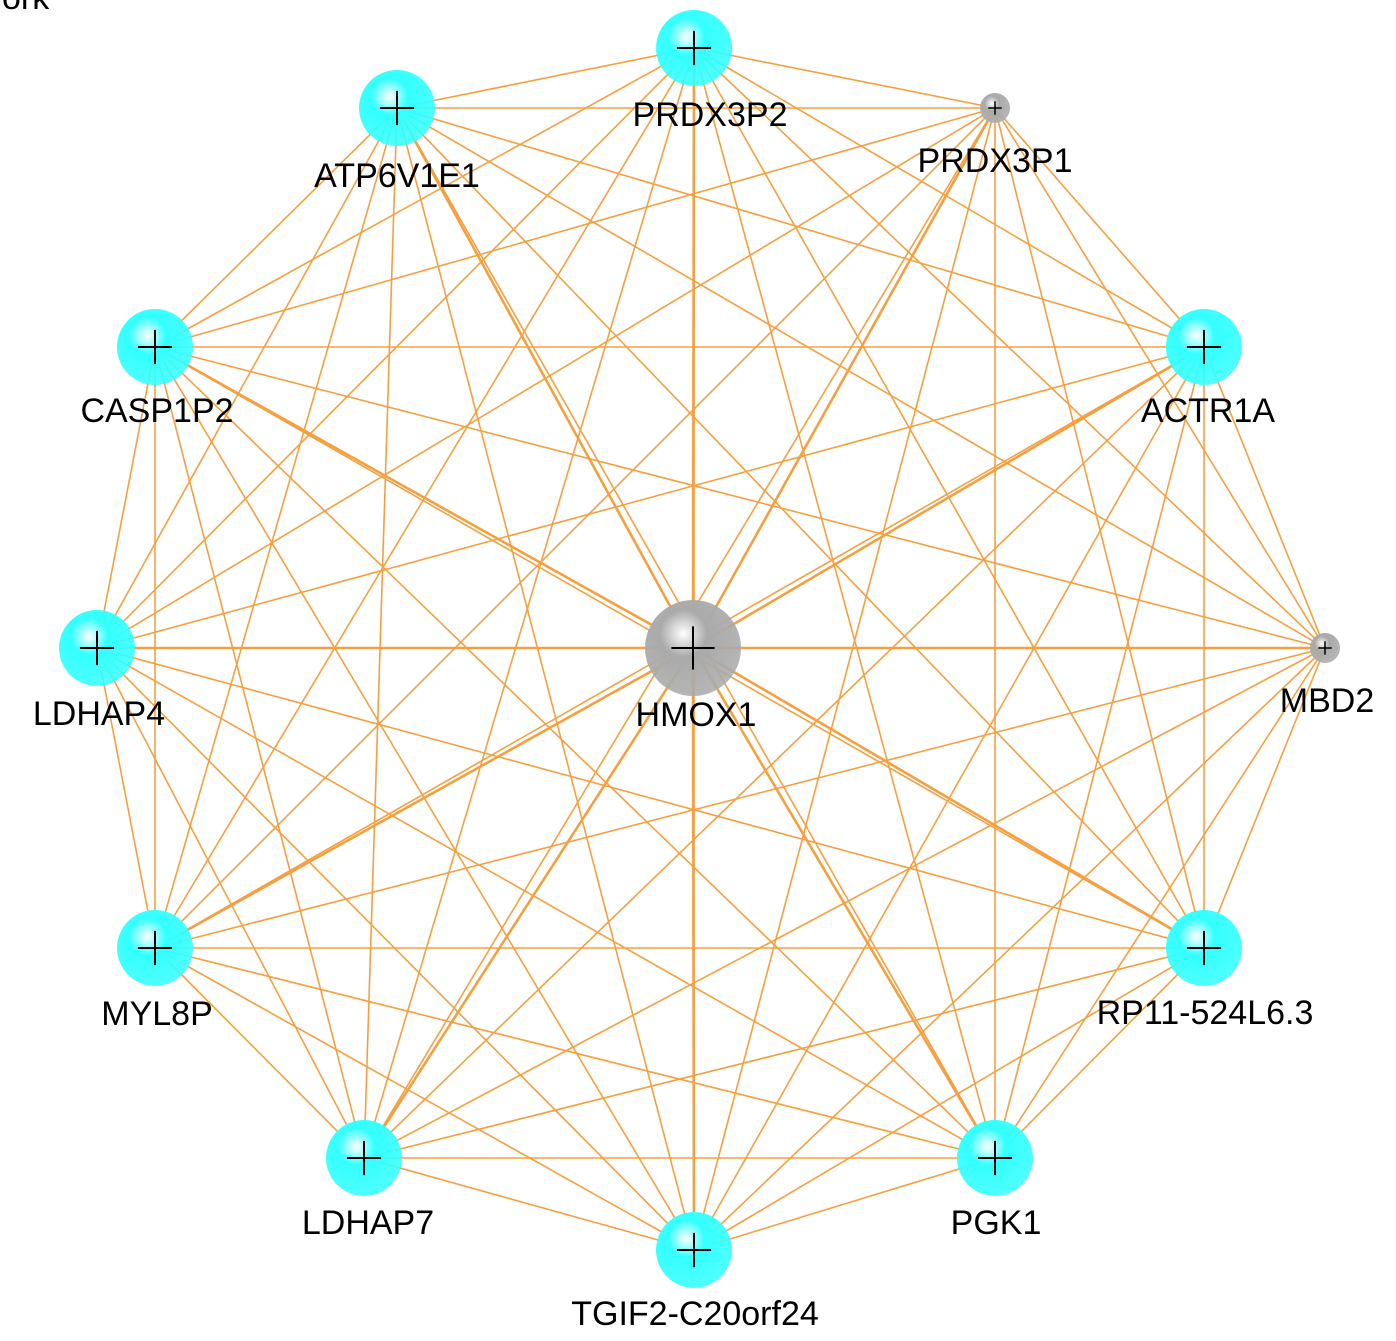  Describe the element at coordinates (995, 161) in the screenshot. I see `node-label: PRDX3P1` at that location.